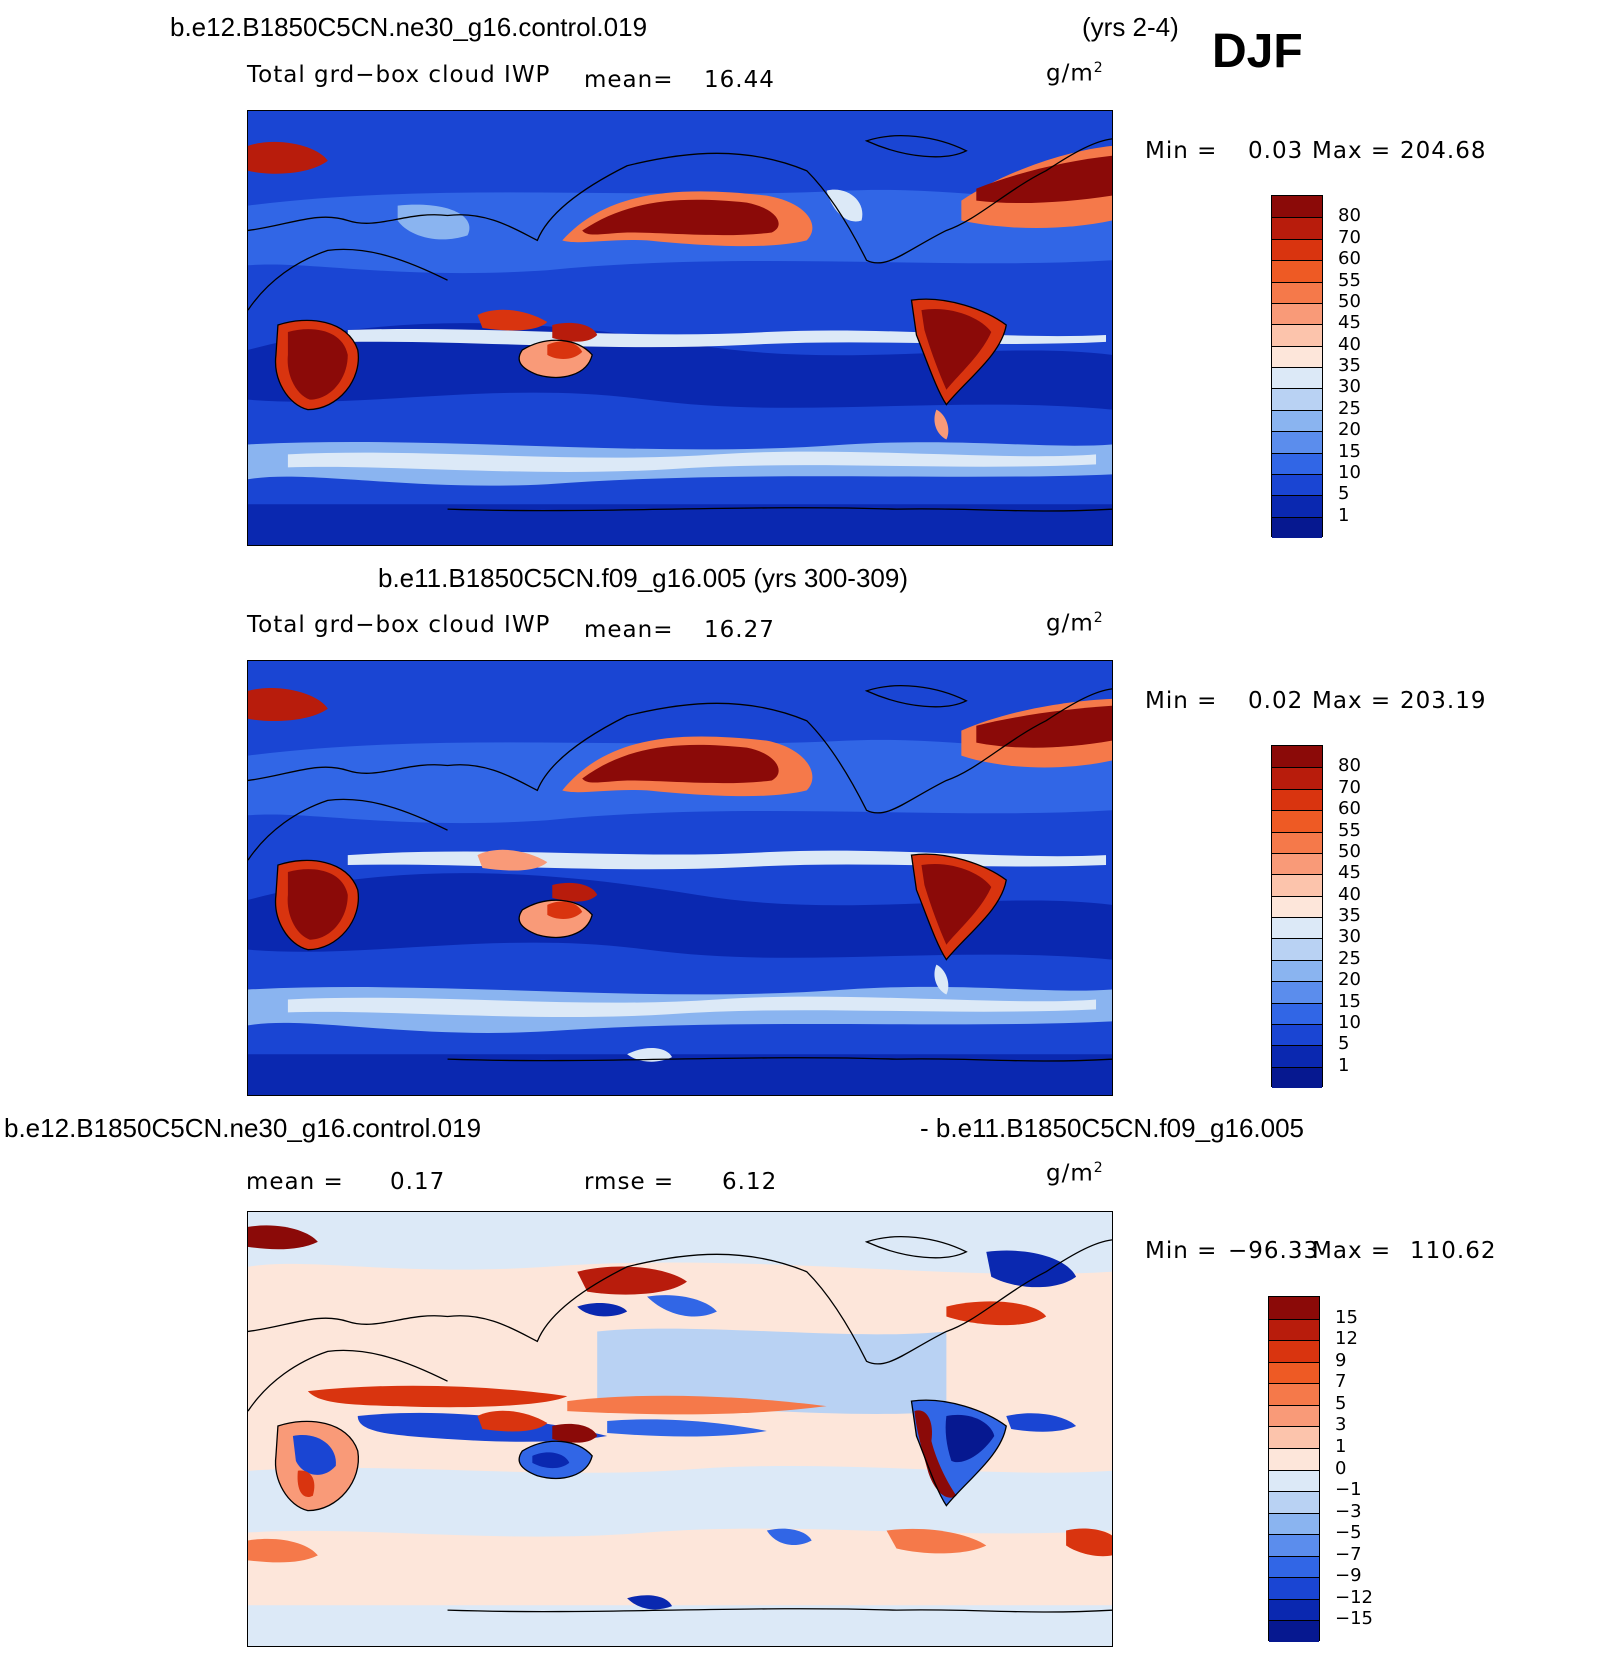 Image resolution: width=1613 pixels, height=1669 pixels. I want to click on panel1-mean-label: mean=, so click(629, 80).